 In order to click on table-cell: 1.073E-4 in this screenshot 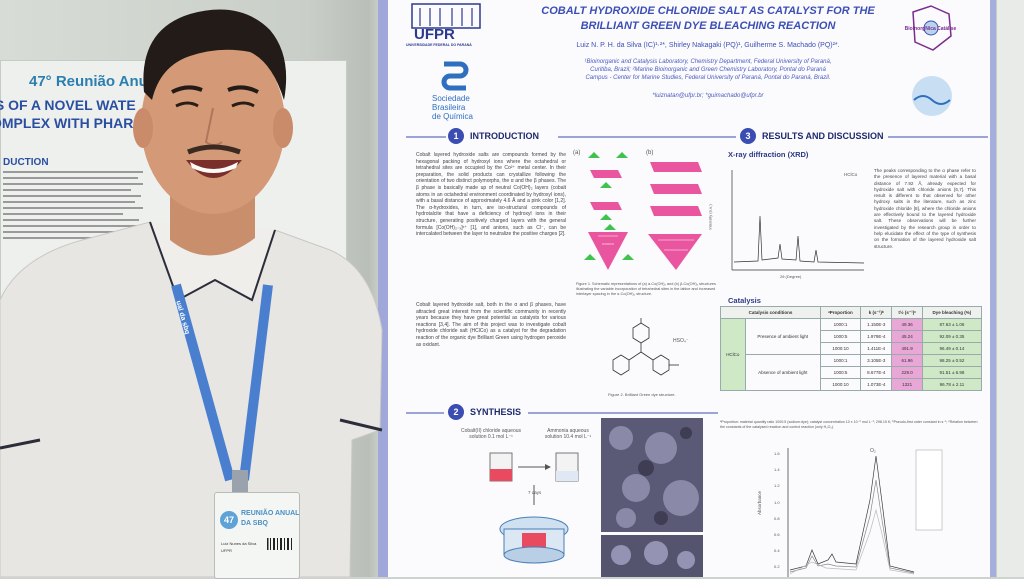, I will do `click(876, 384)`.